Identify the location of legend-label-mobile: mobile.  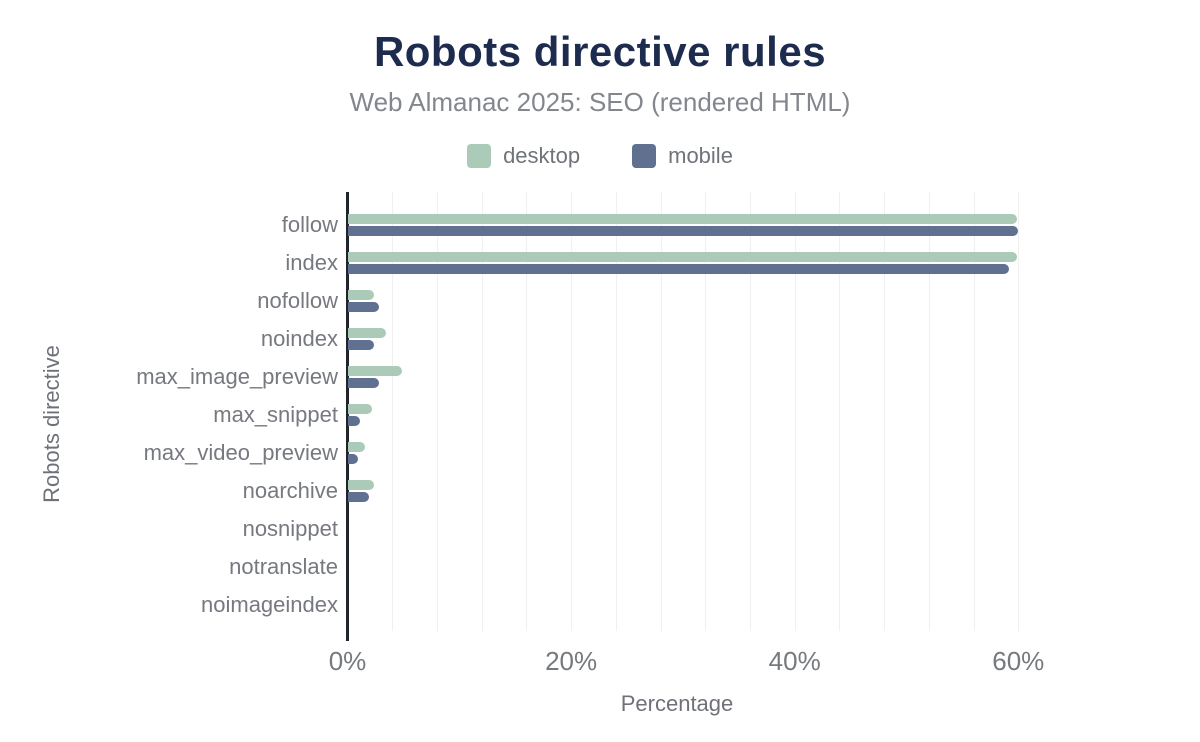
(700, 155).